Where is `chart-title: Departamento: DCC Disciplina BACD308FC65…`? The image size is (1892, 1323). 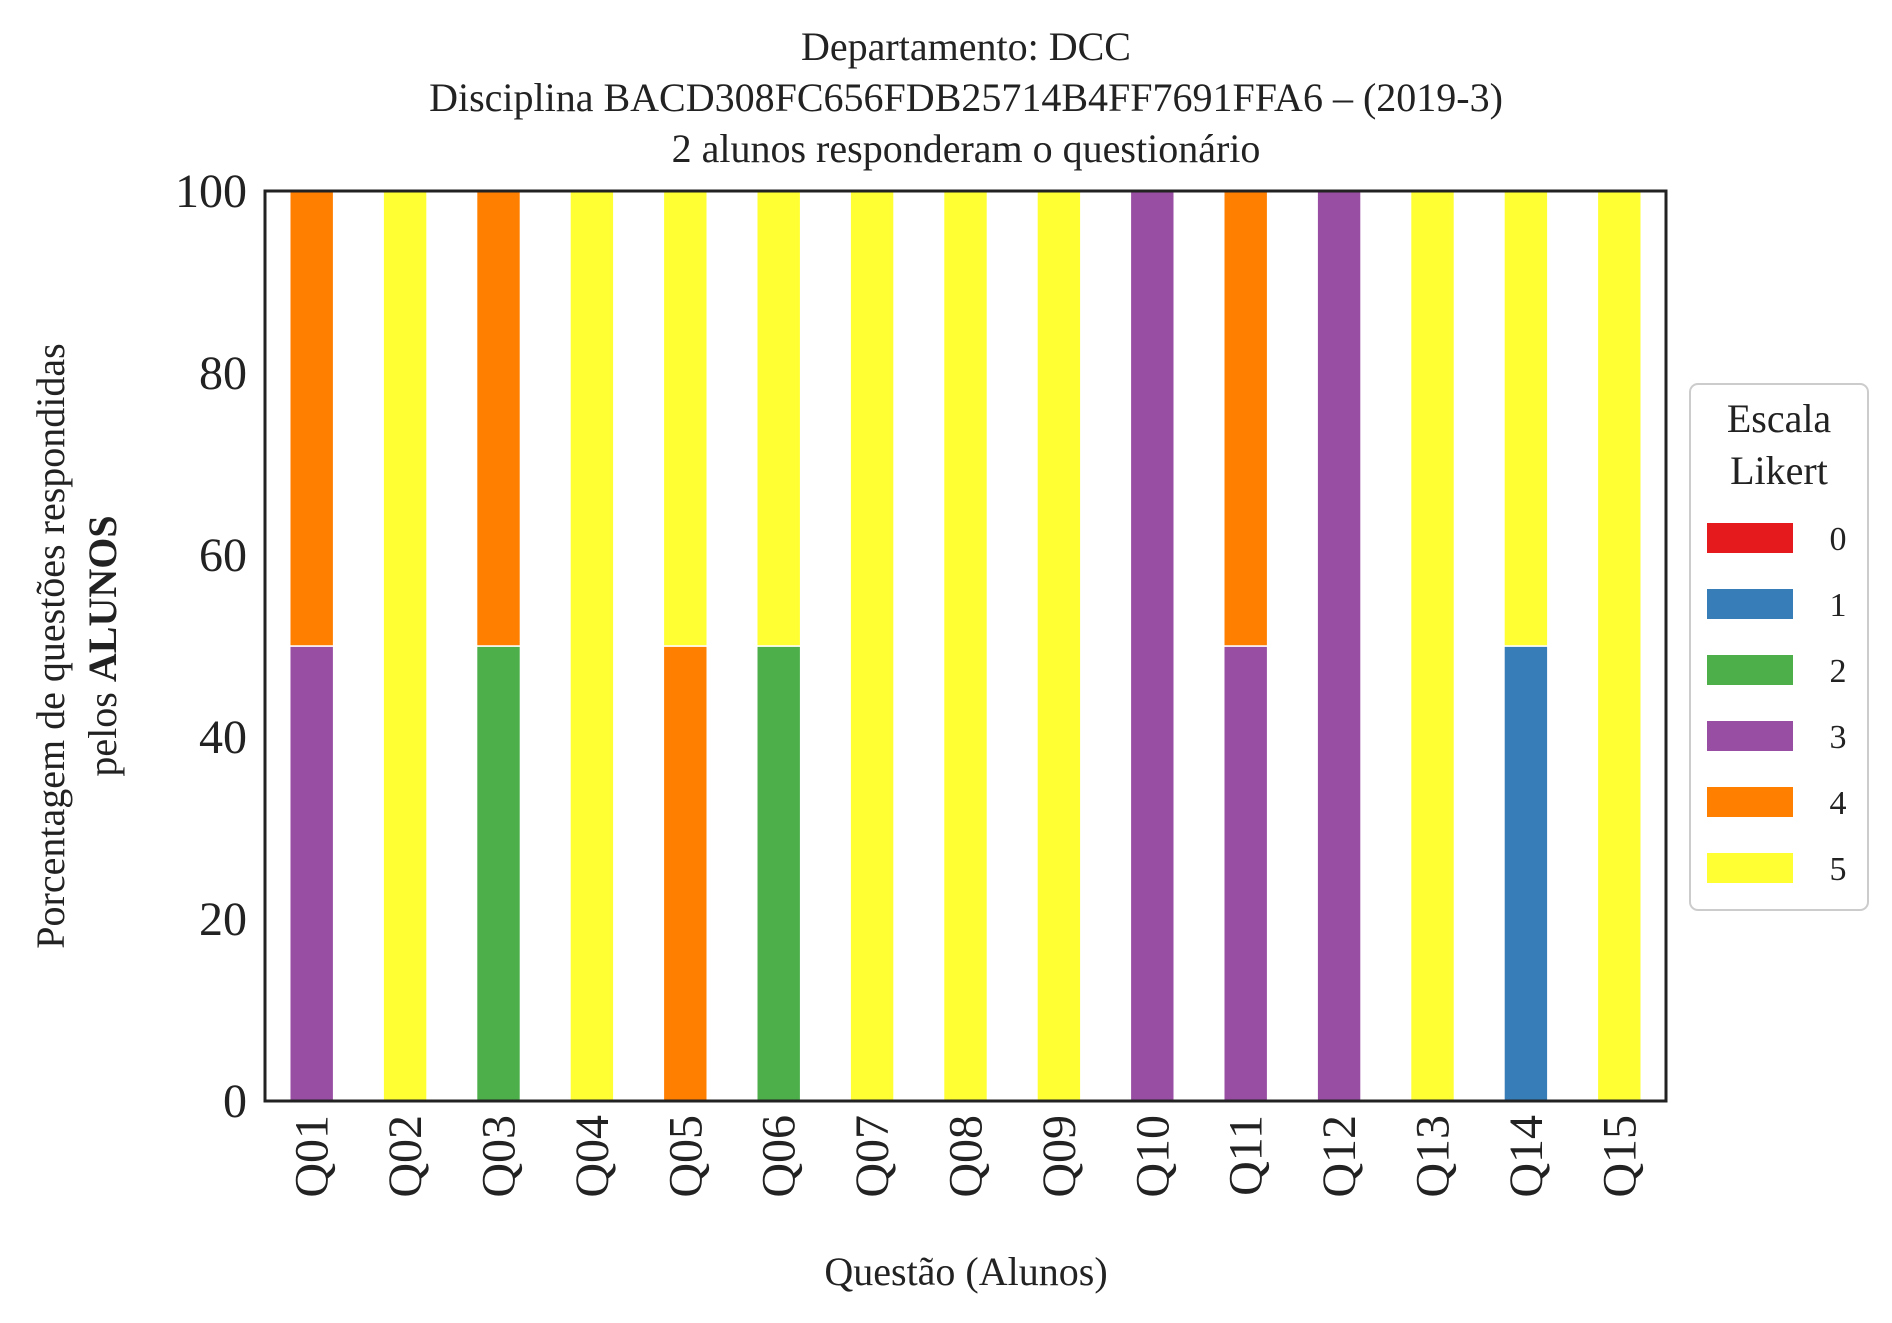 chart-title: Departamento: DCC Disciplina BACD308FC65… is located at coordinates (966, 97).